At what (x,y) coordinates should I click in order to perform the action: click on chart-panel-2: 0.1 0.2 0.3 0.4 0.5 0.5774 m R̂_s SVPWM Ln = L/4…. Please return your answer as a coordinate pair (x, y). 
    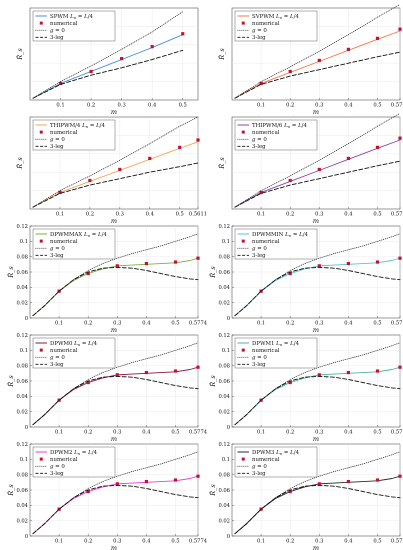
    Looking at the image, I should click on (310, 59).